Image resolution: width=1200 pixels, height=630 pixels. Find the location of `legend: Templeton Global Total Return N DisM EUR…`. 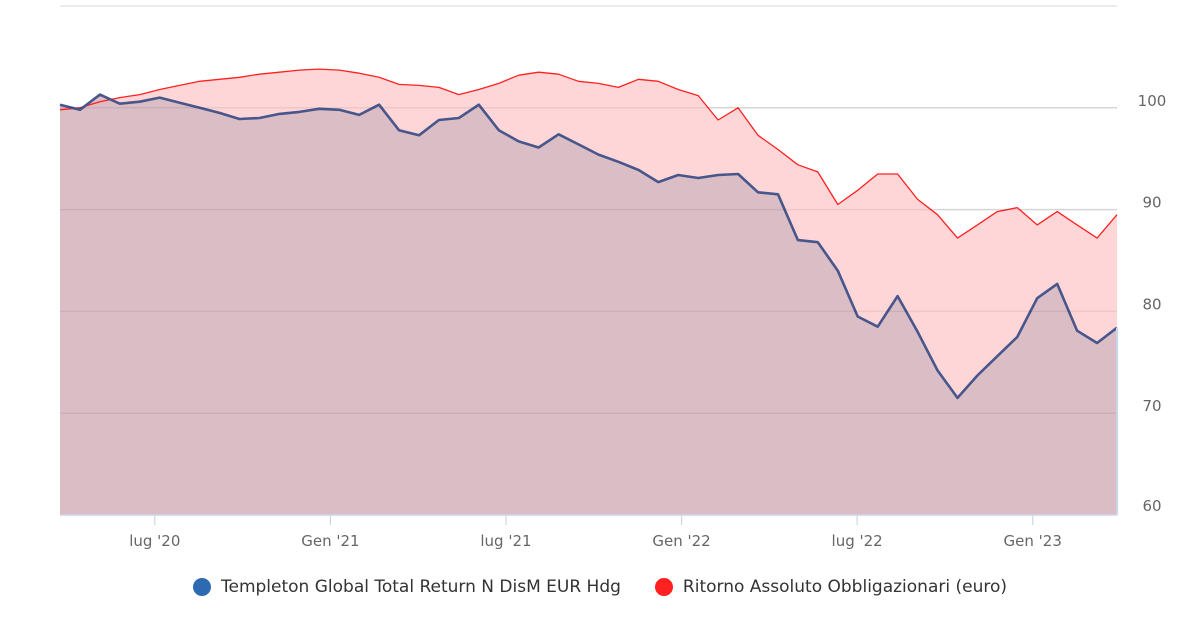

legend: Templeton Global Total Return N DisM EUR… is located at coordinates (600, 587).